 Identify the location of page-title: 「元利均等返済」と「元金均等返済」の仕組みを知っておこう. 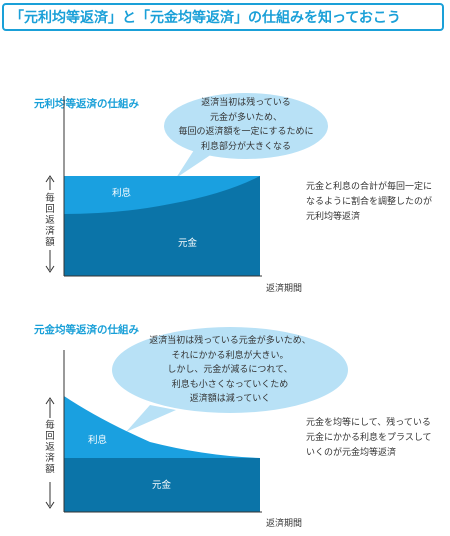
(223, 17).